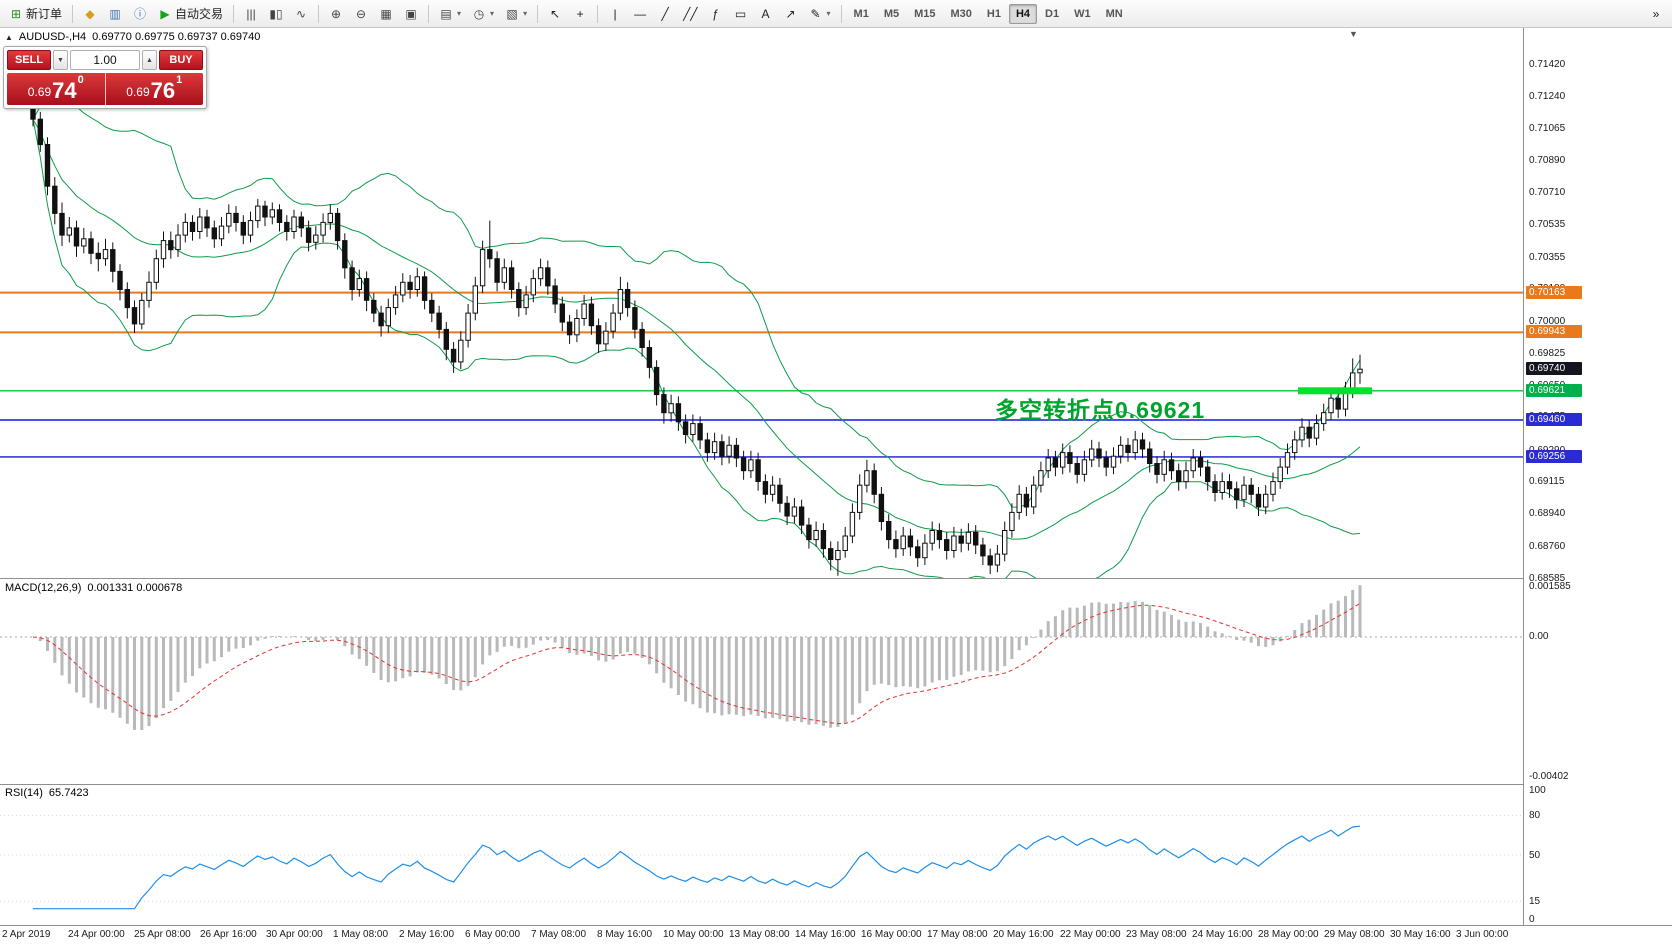 The width and height of the screenshot is (1672, 951). Describe the element at coordinates (994, 14) in the screenshot. I see `timeframe-h1-button: H1` at that location.